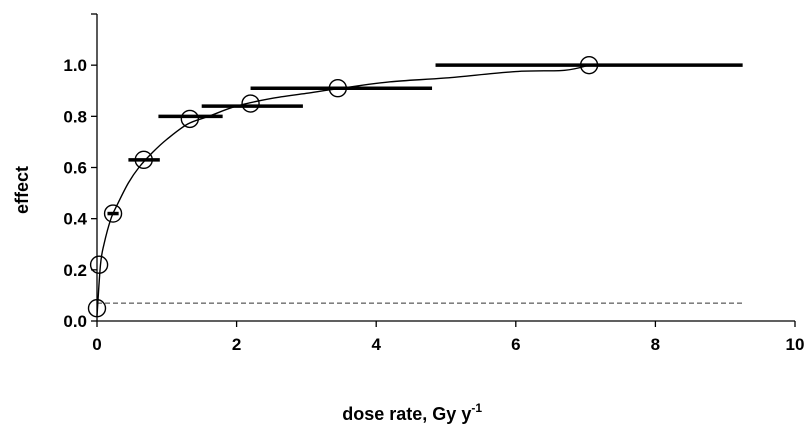 The image size is (812, 430). I want to click on x-tick-label: 4, so click(376, 344).